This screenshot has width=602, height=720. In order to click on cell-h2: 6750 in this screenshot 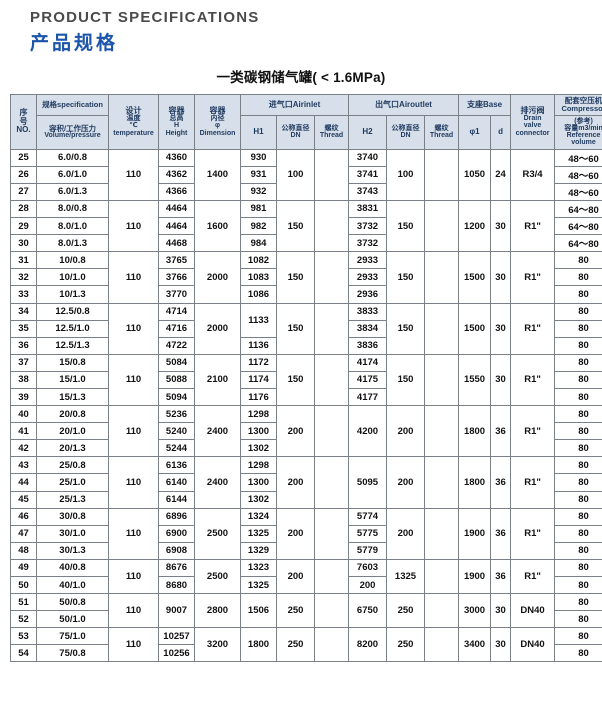, I will do `click(367, 611)`.